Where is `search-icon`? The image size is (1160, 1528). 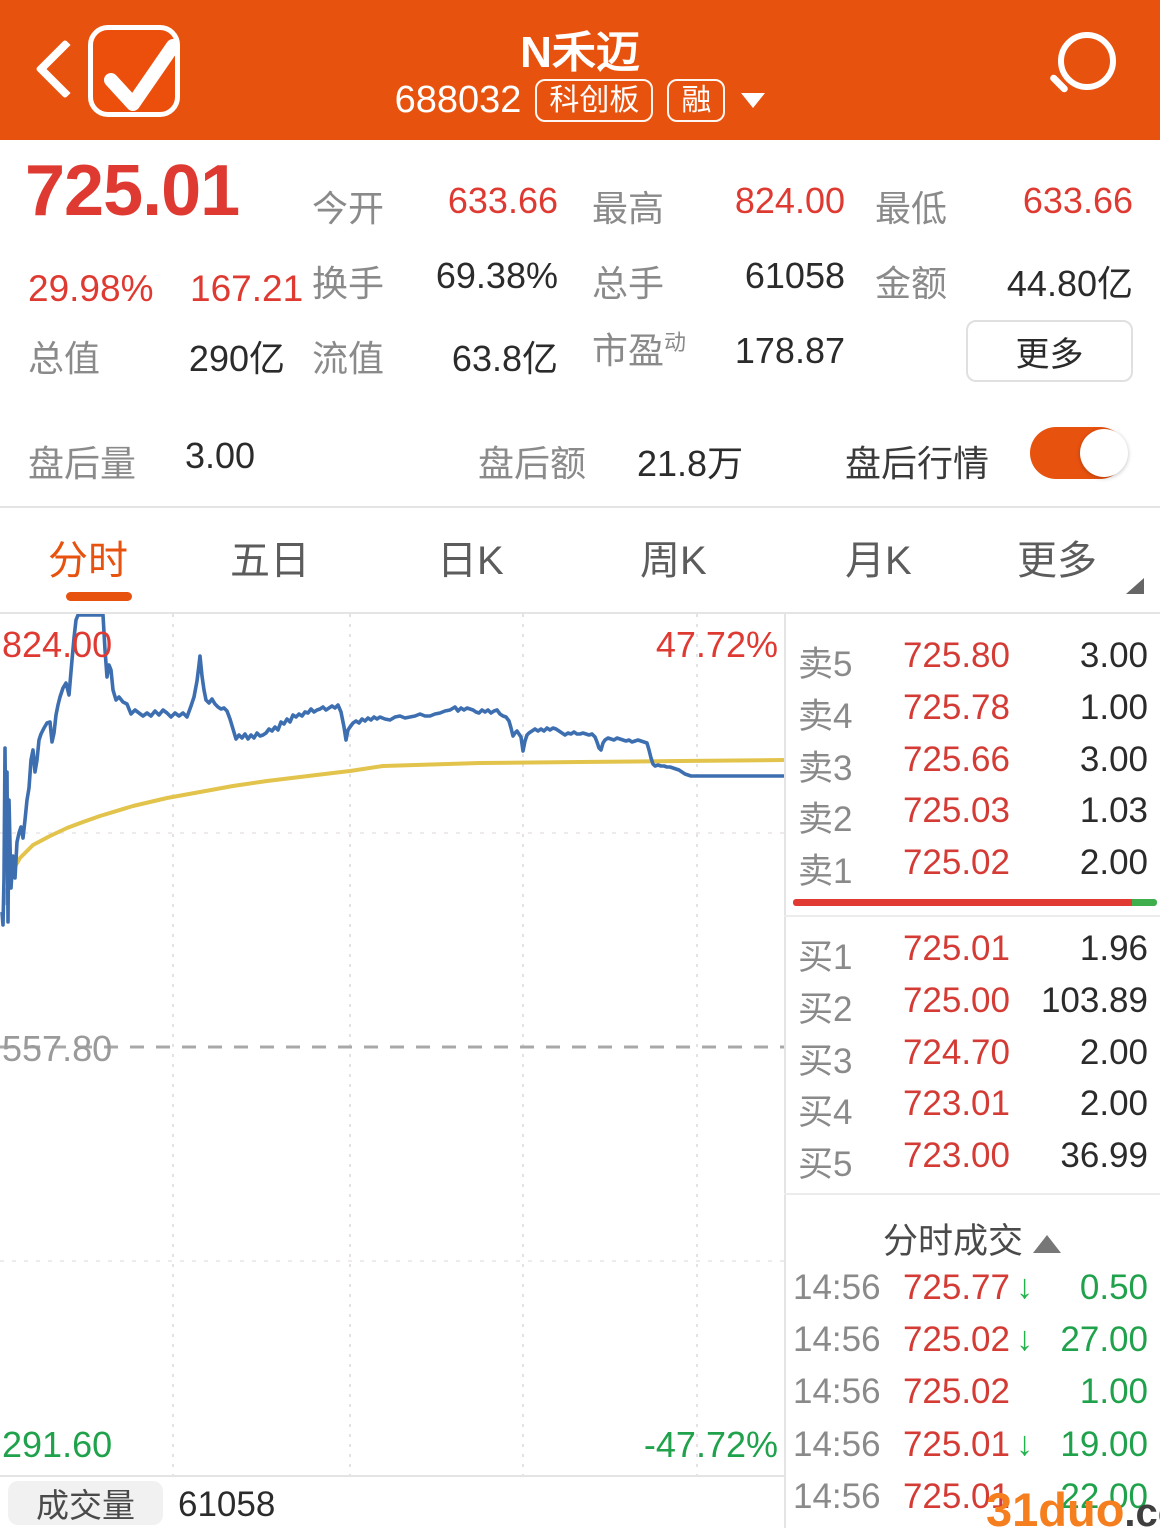 search-icon is located at coordinates (1087, 61).